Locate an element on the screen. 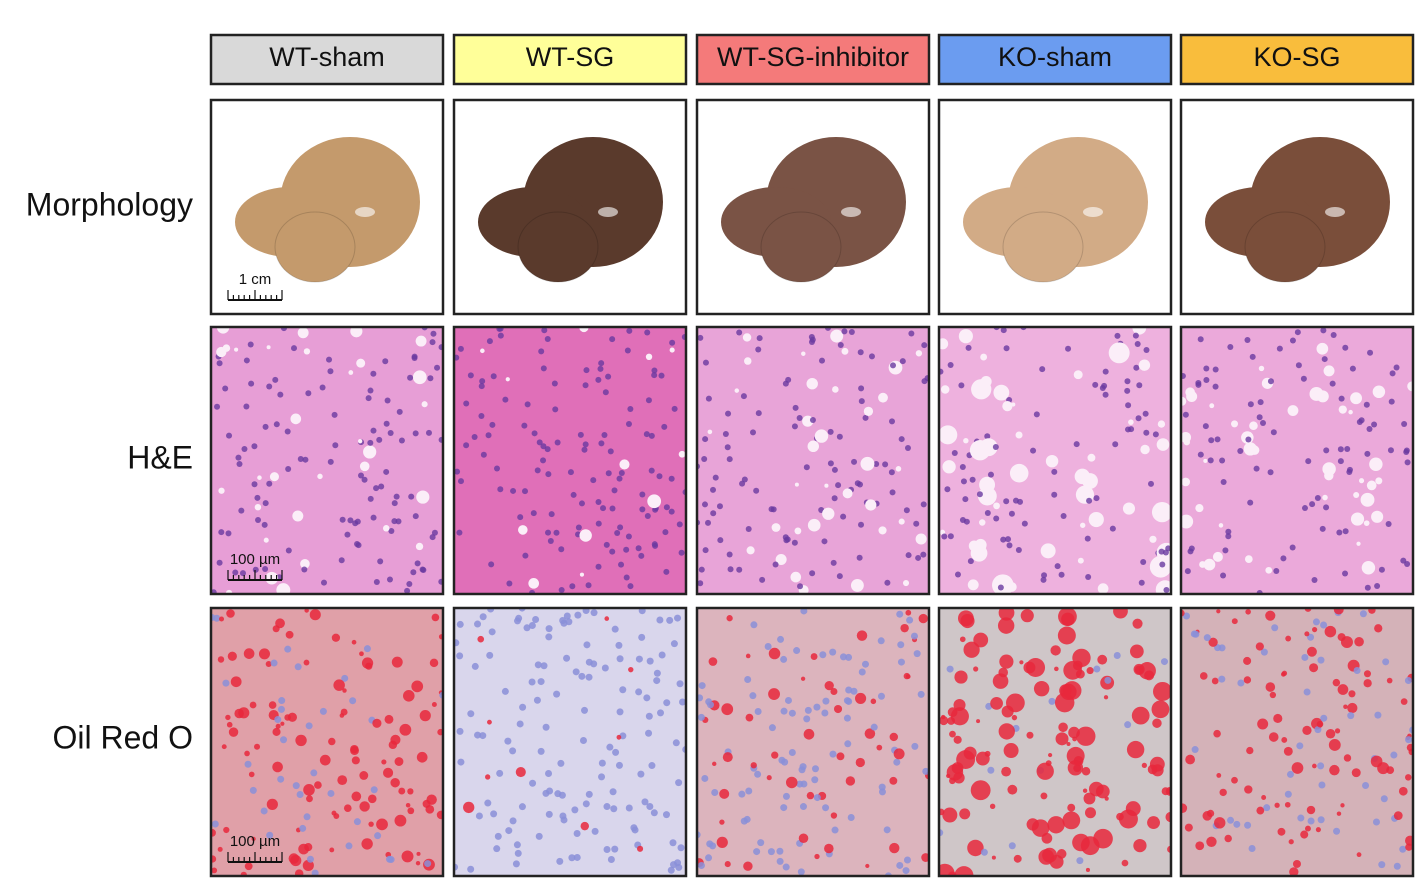 This screenshot has width=1416, height=896. scale-bar-label: 1 cm is located at coordinates (255, 279).